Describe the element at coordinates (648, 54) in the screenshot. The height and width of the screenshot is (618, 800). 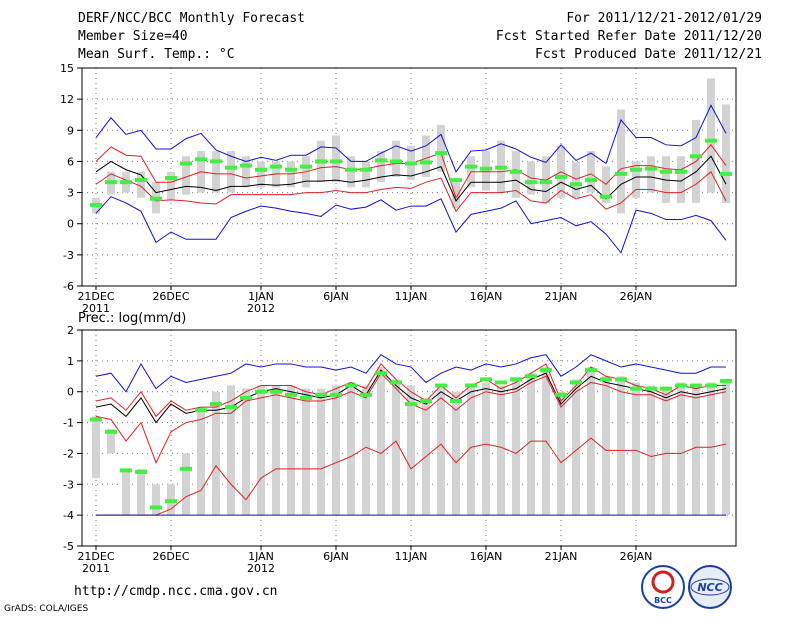
I see `produced-date: Fcst Produced Date 2011/12/21` at that location.